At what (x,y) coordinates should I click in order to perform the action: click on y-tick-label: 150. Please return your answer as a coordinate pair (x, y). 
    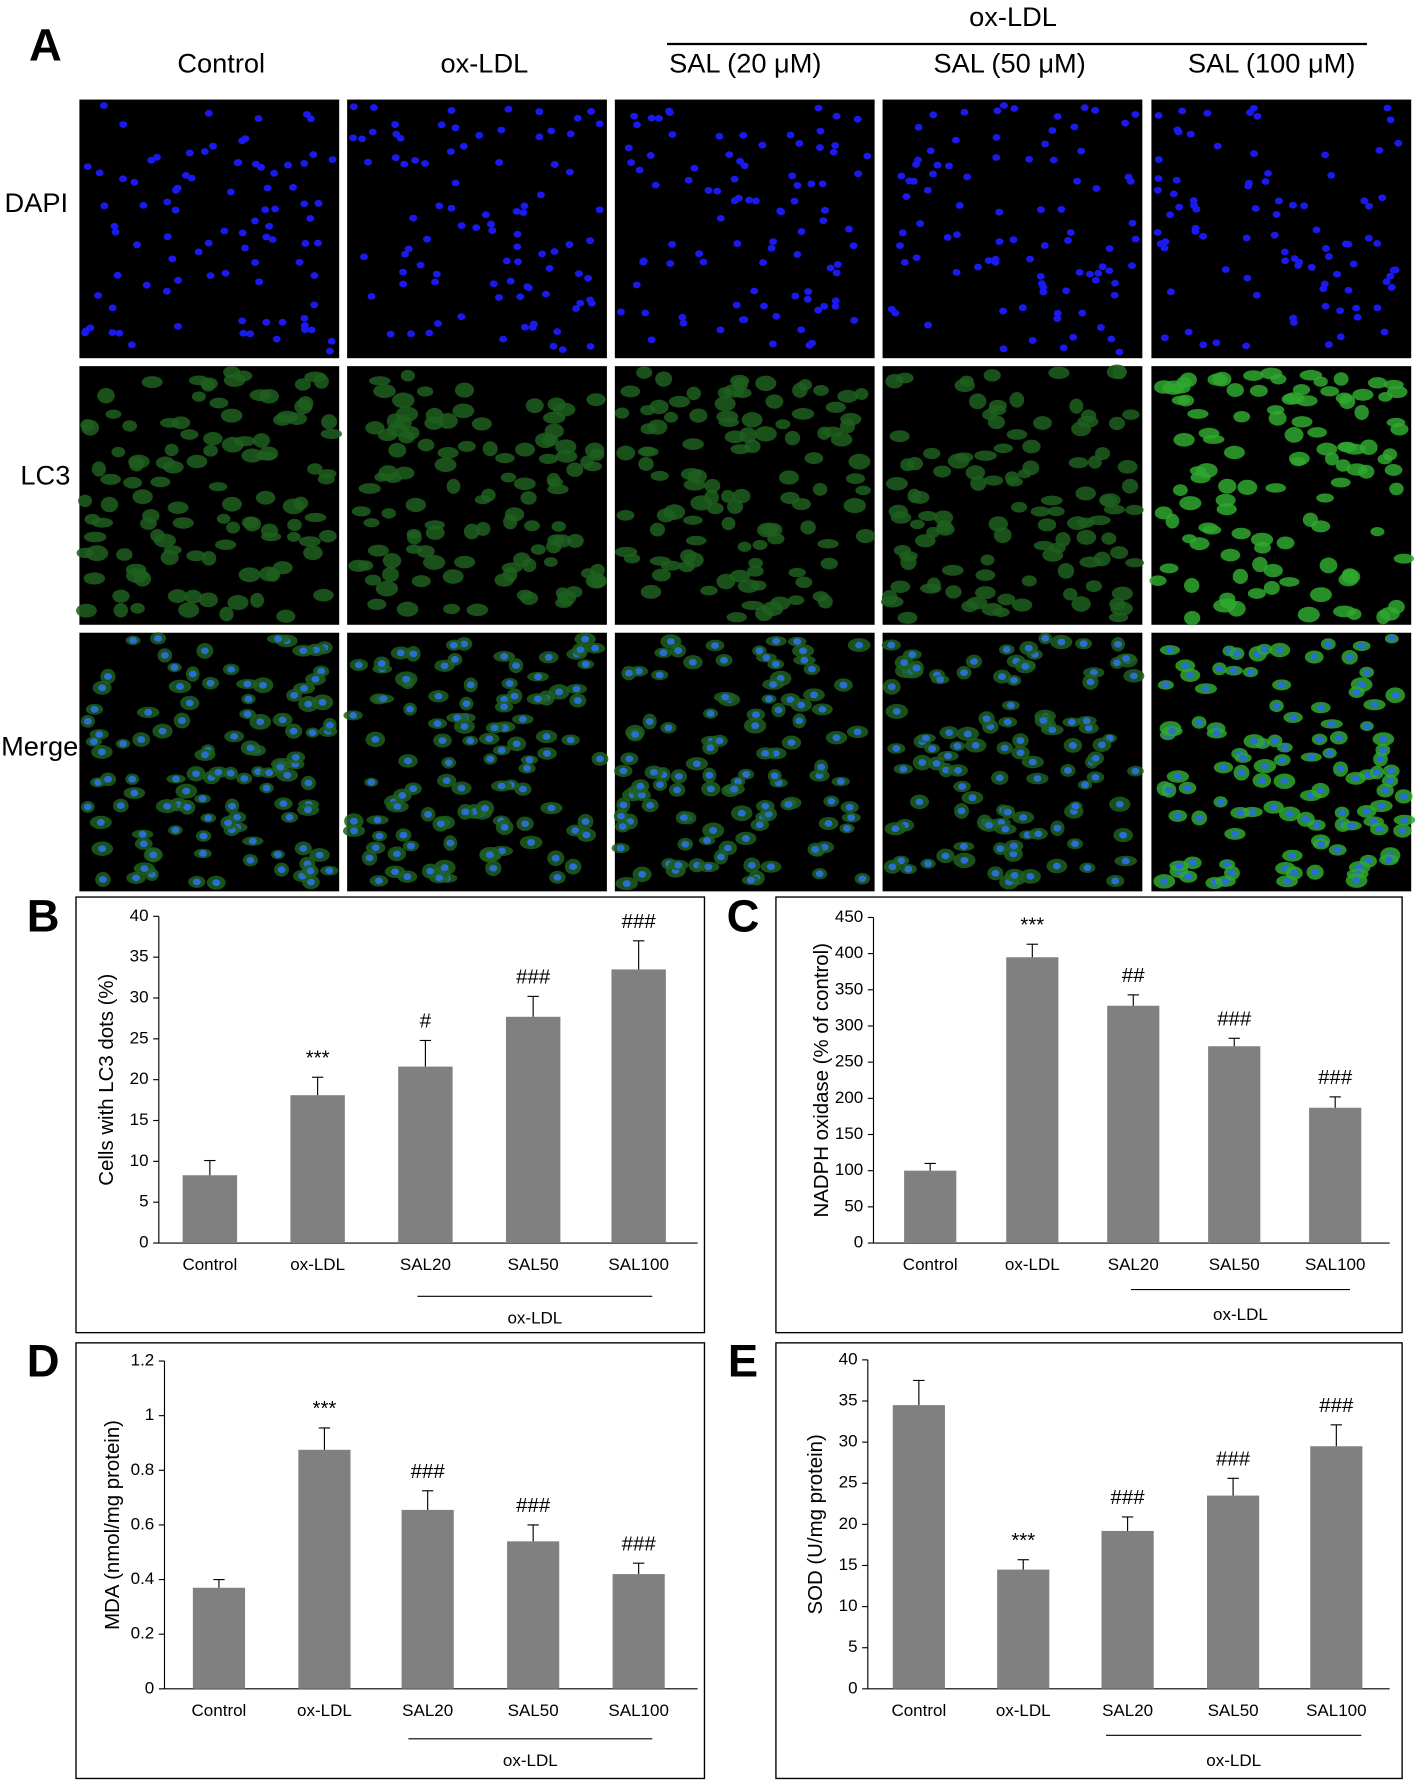
    Looking at the image, I should click on (849, 1133).